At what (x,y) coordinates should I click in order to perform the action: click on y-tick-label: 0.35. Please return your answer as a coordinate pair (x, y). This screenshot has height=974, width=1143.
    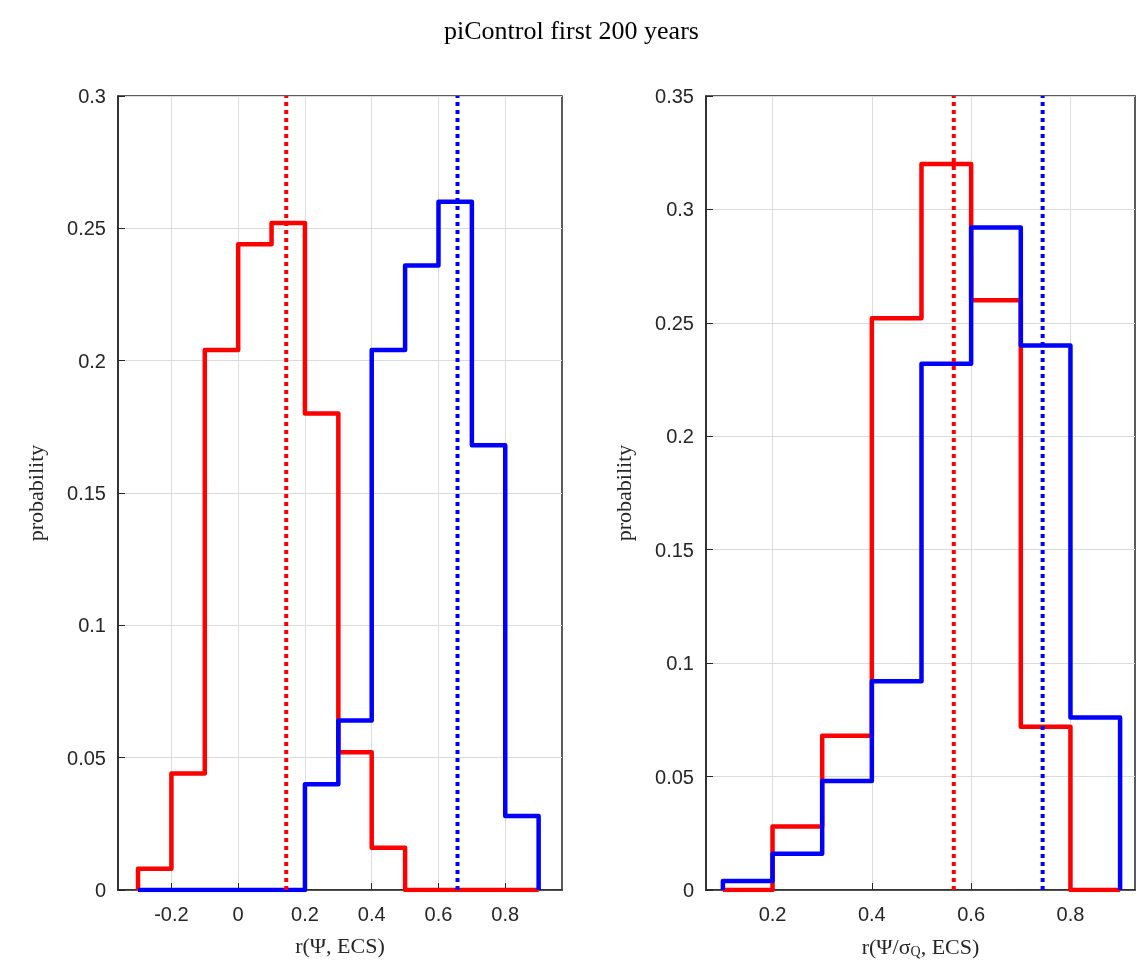
    Looking at the image, I should click on (674, 96).